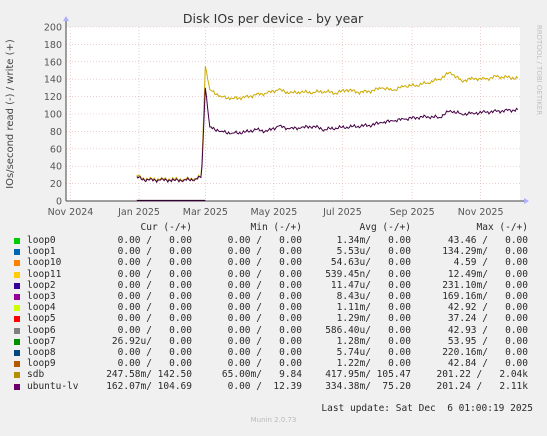 The height and width of the screenshot is (436, 547). I want to click on legend-header-max: Max (-/+), so click(502, 227).